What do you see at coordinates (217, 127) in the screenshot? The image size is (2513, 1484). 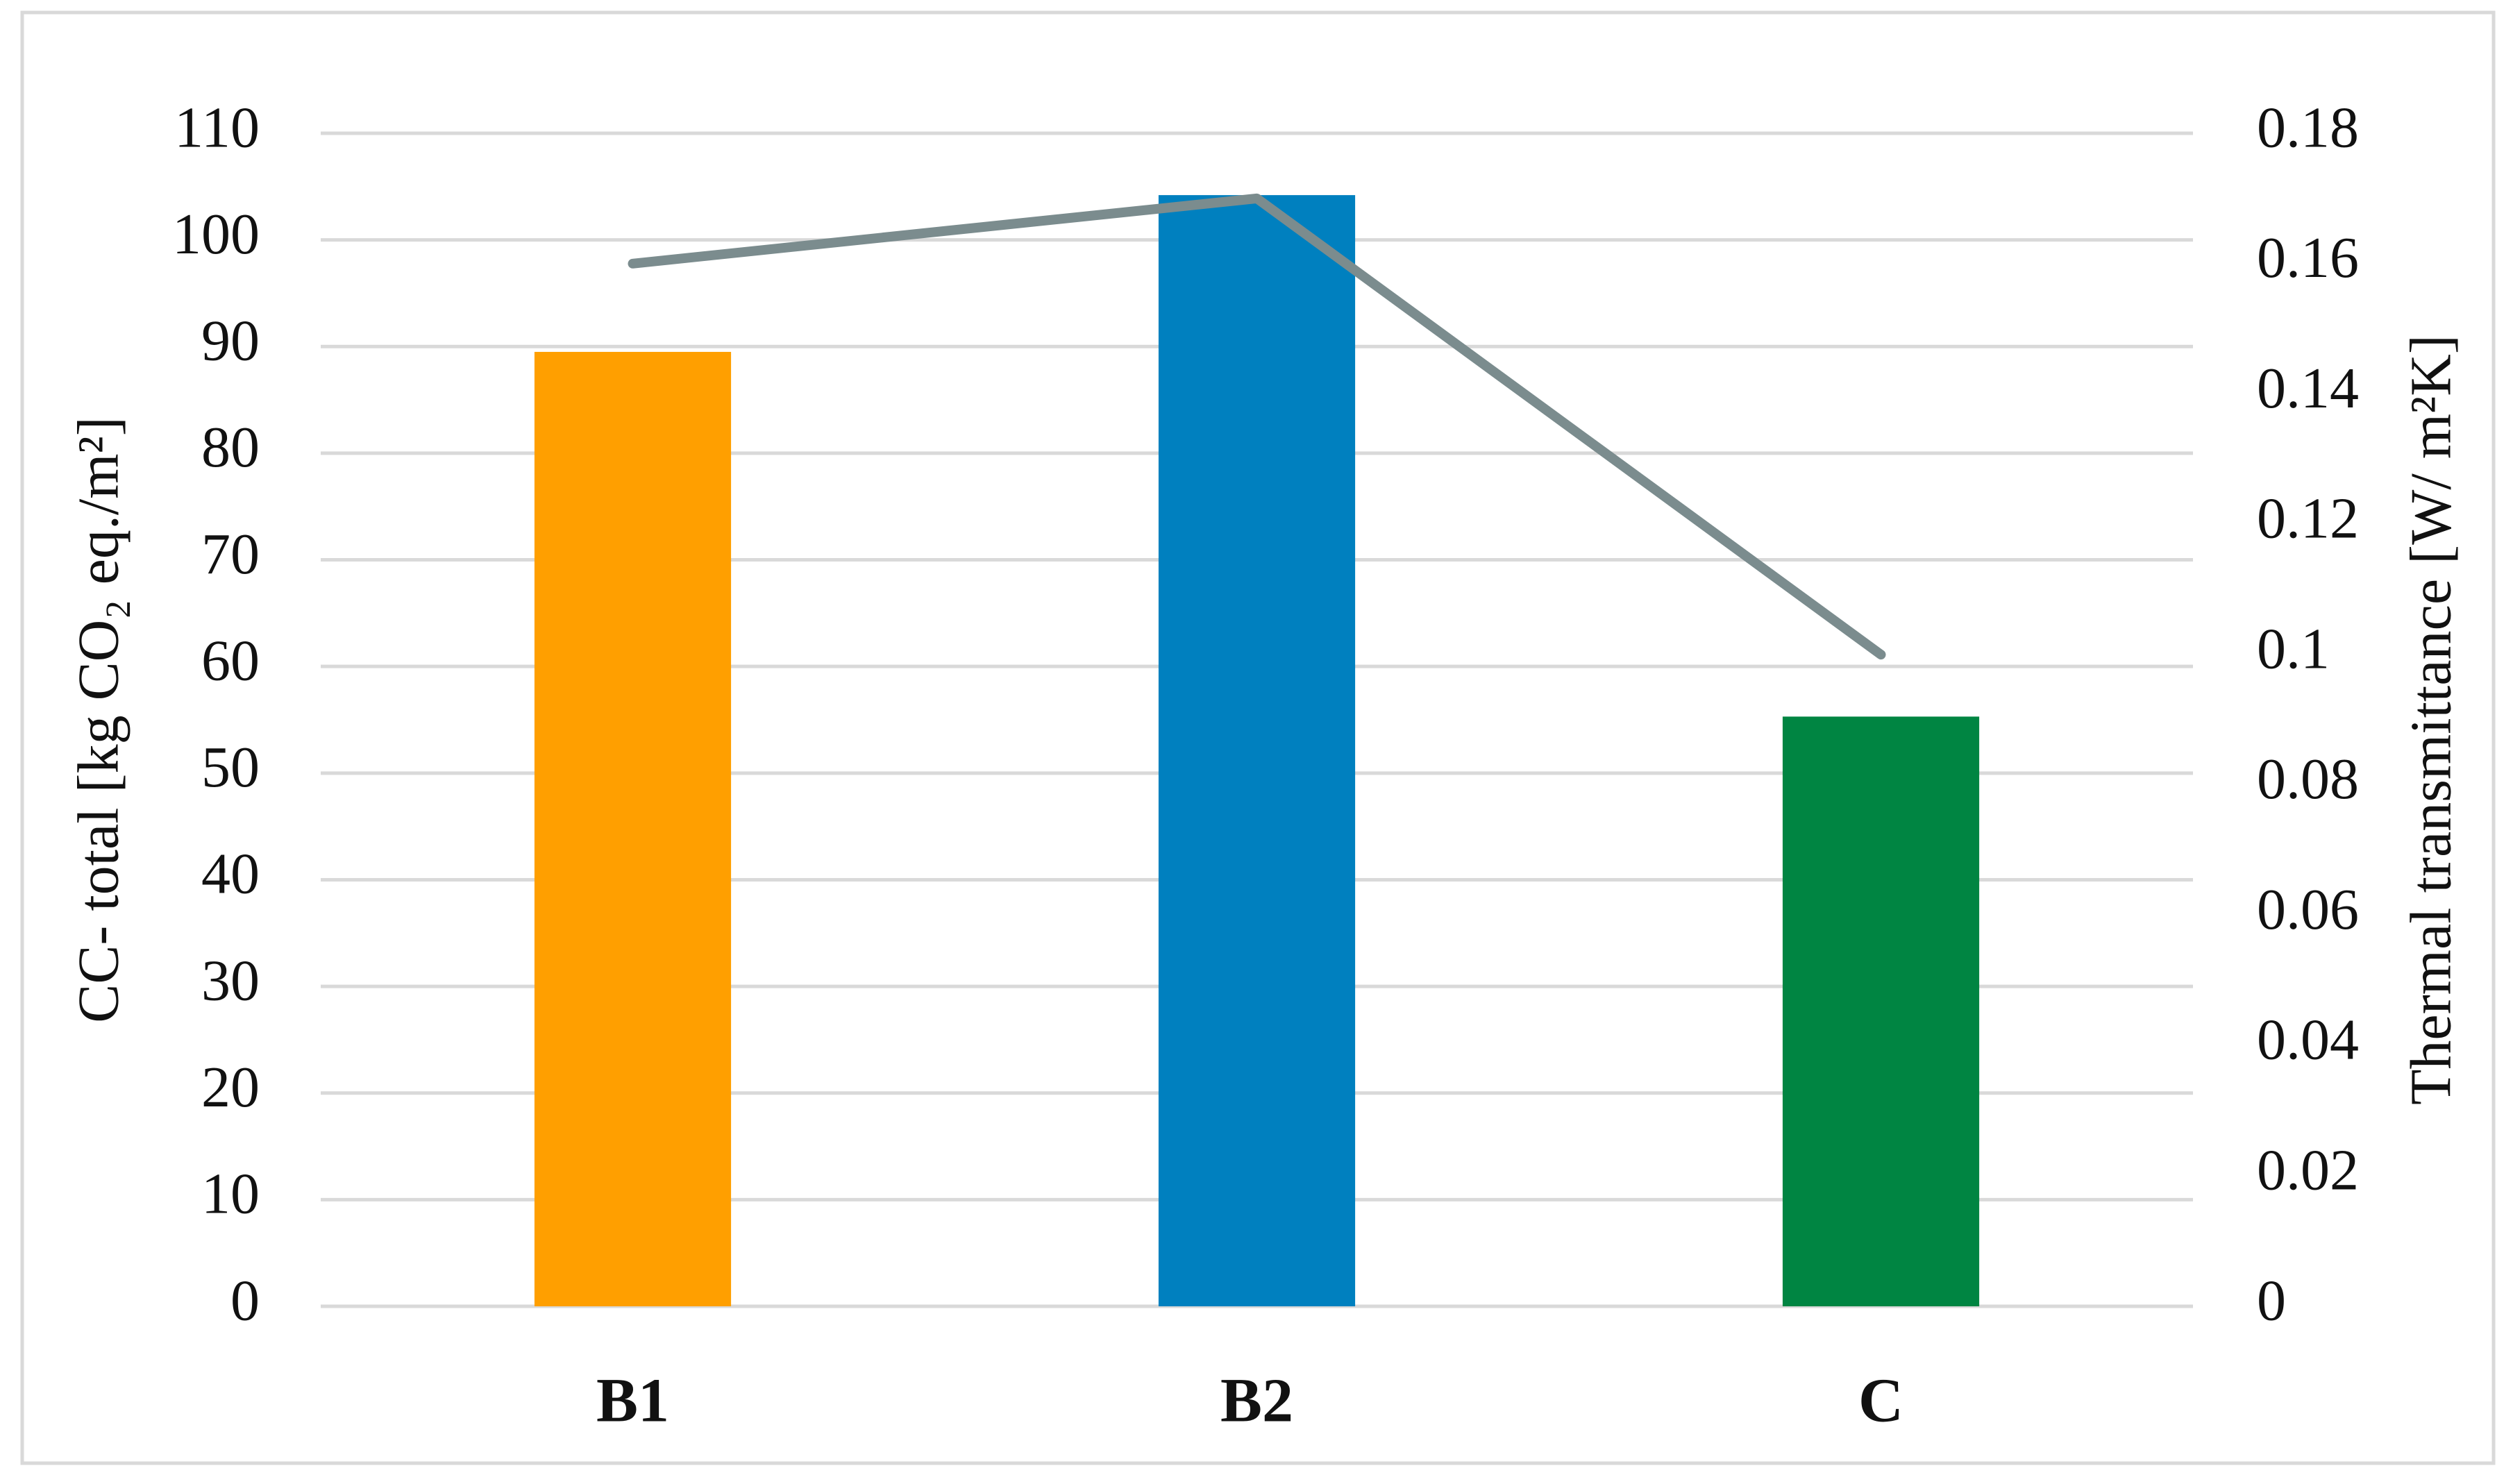 I see `y-tick-label: 110` at bounding box center [217, 127].